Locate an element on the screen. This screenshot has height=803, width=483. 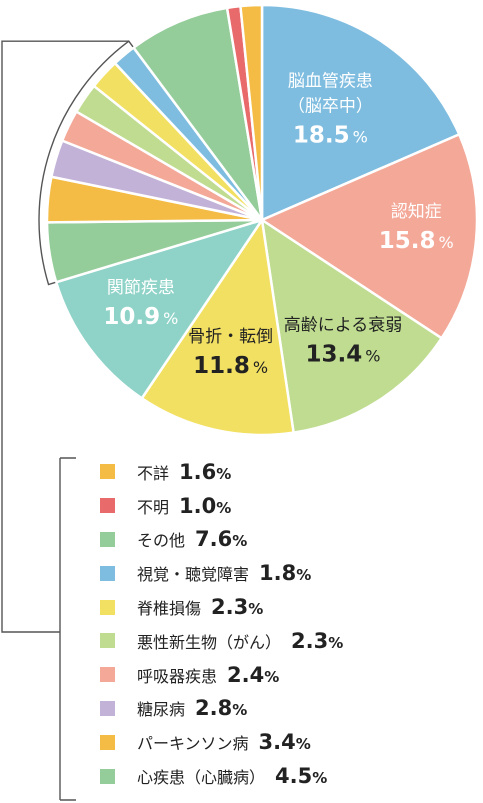
legend-value: 1.6% is located at coordinates (205, 471).